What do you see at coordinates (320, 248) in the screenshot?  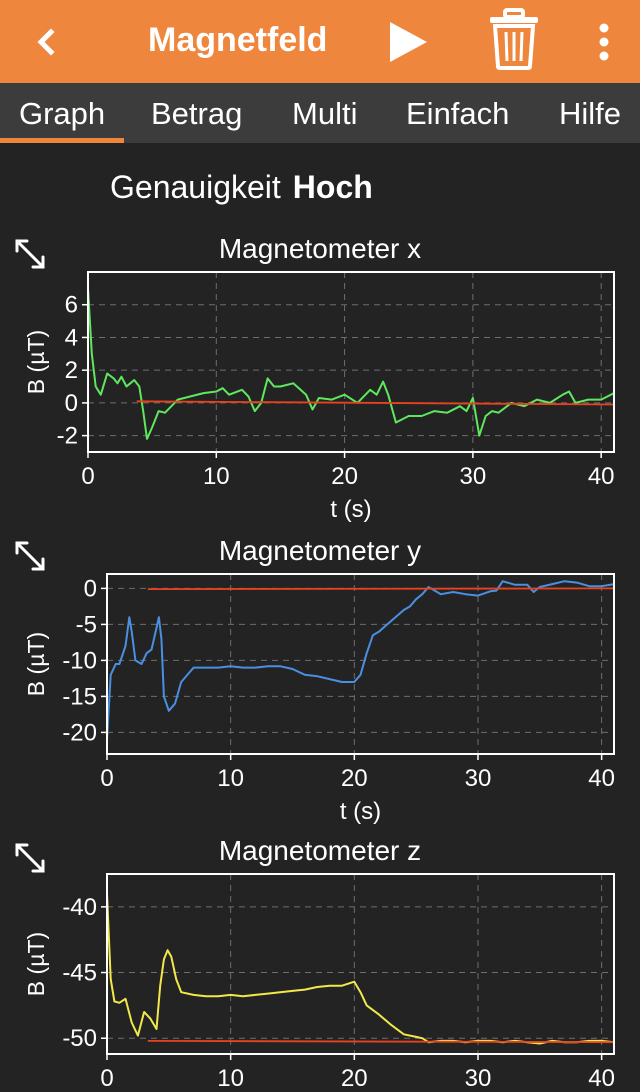 I see `chart-title: Magnetometer x` at bounding box center [320, 248].